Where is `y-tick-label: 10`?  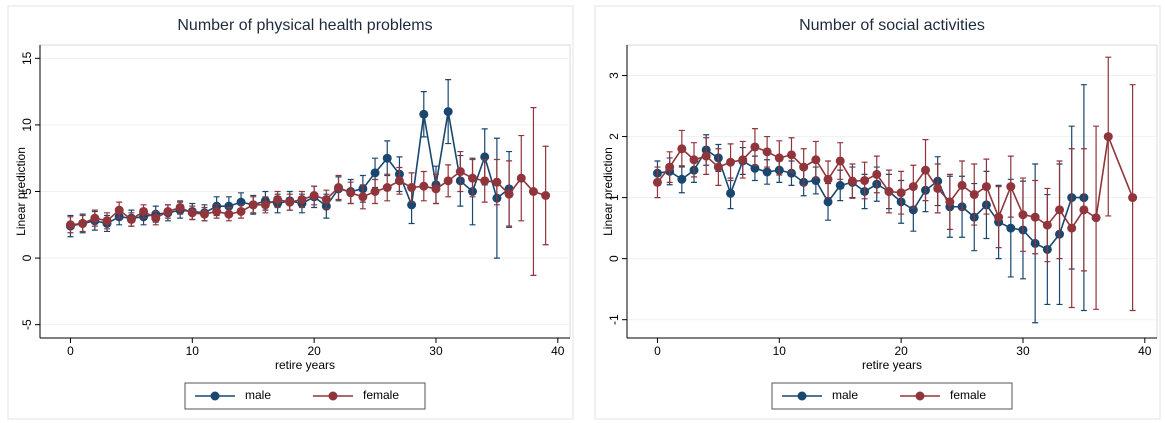
y-tick-label: 10 is located at coordinates (27, 125).